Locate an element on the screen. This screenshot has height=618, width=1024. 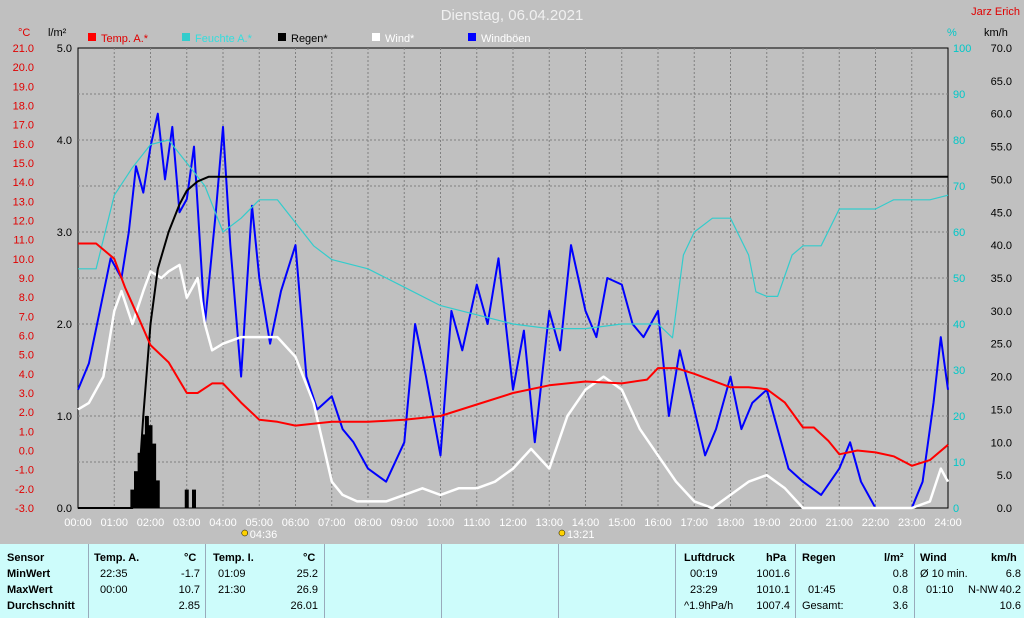
legend-label: Feuchte A.* is located at coordinates (224, 39).